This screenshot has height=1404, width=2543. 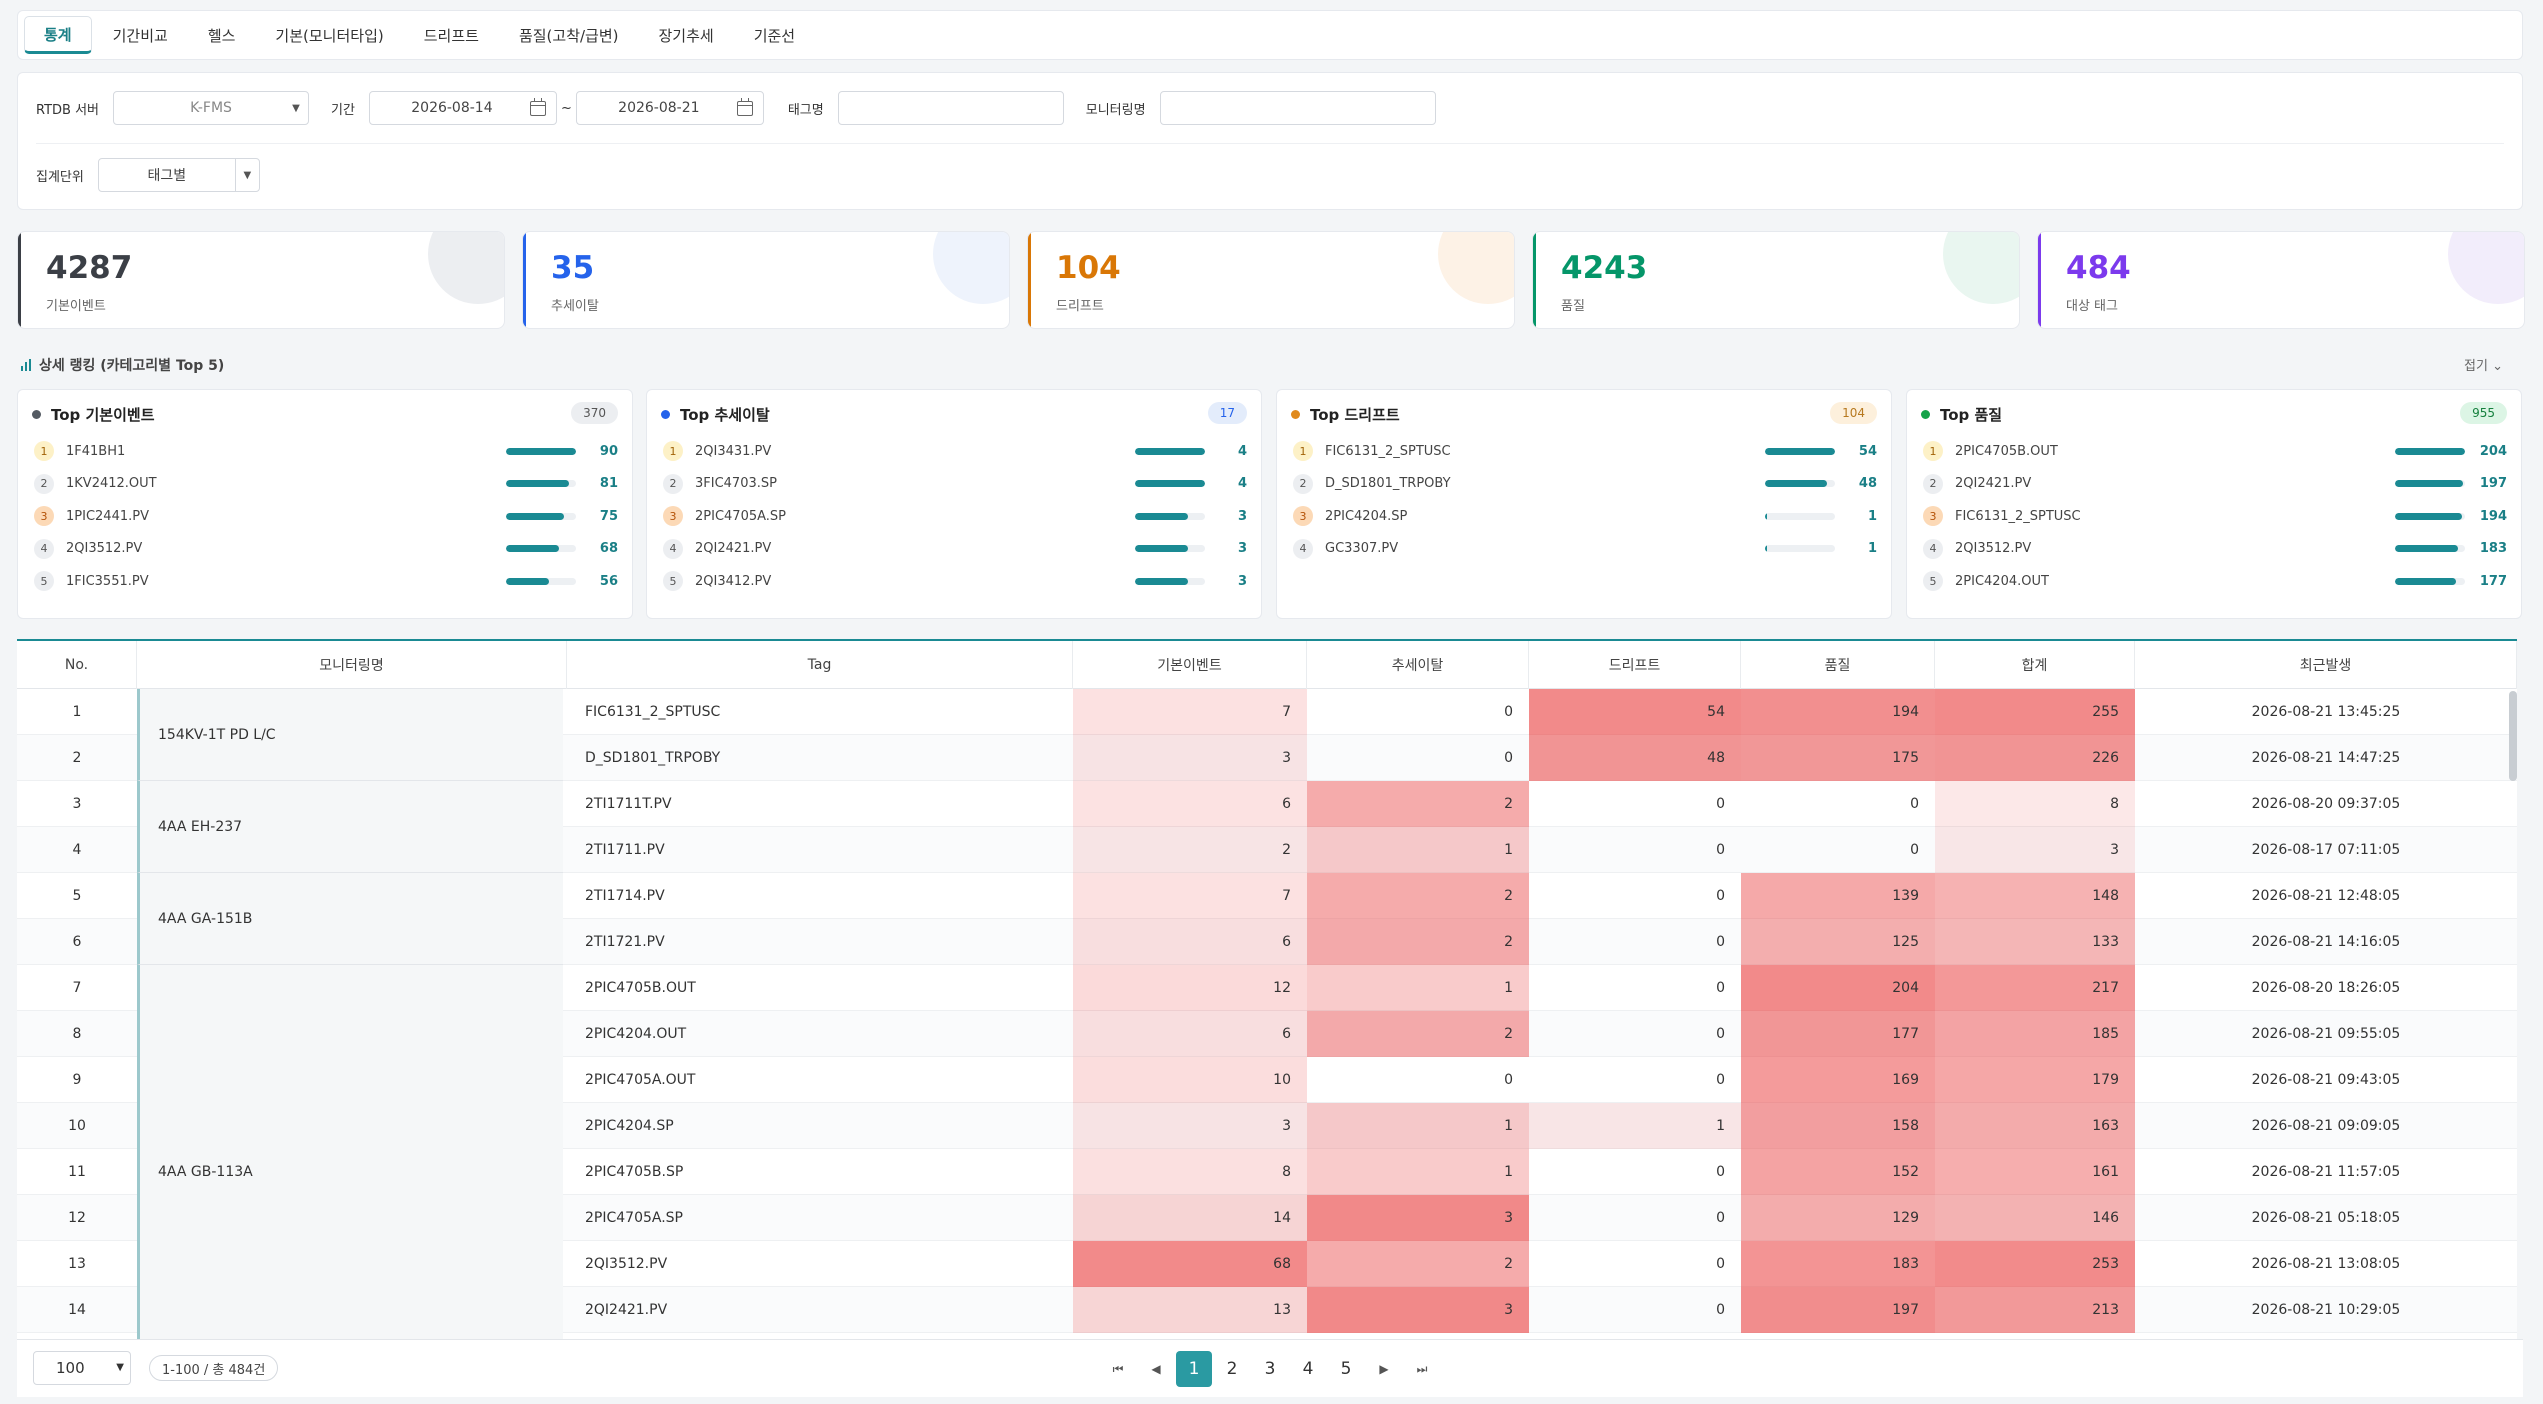 What do you see at coordinates (1838, 1264) in the screenshot?
I see `cell-quality: 183` at bounding box center [1838, 1264].